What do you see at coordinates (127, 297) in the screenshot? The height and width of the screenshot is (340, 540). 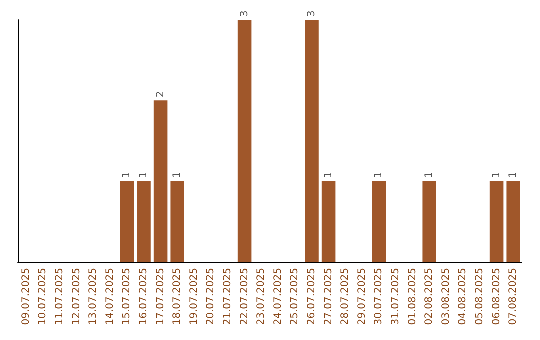 I see `x-tick-label: 15.07.2025` at bounding box center [127, 297].